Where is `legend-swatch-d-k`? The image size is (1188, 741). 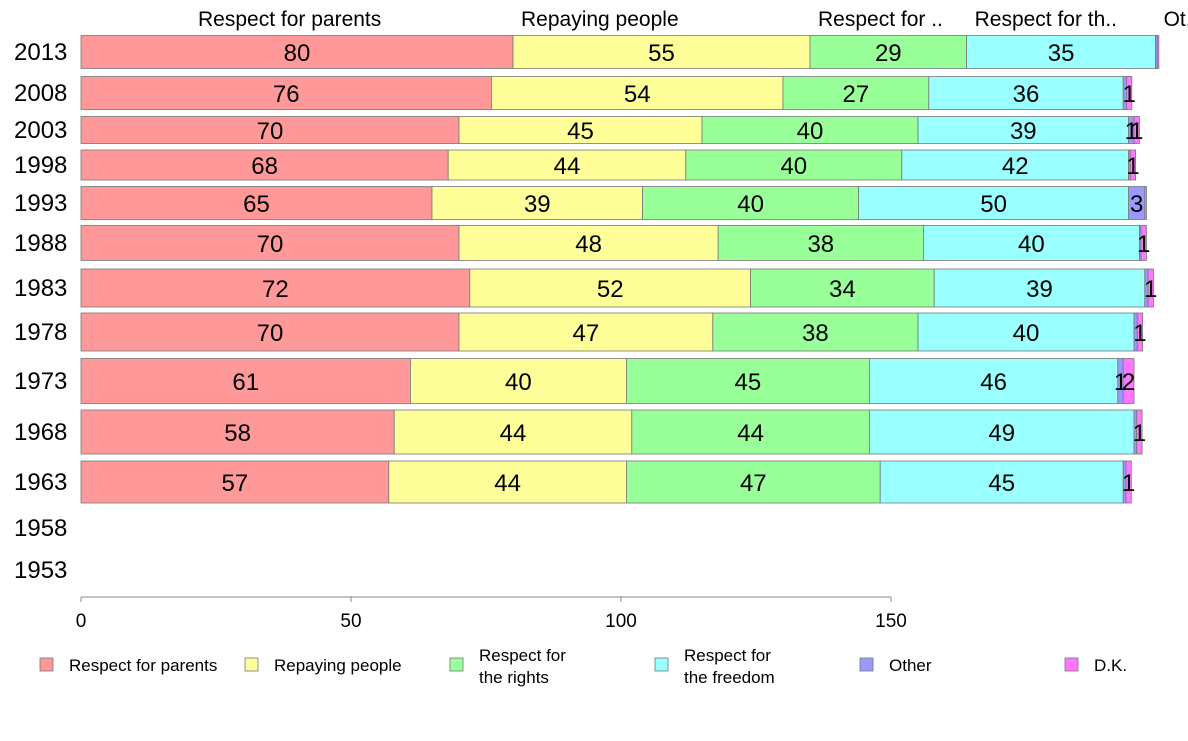
legend-swatch-d-k is located at coordinates (1071, 664).